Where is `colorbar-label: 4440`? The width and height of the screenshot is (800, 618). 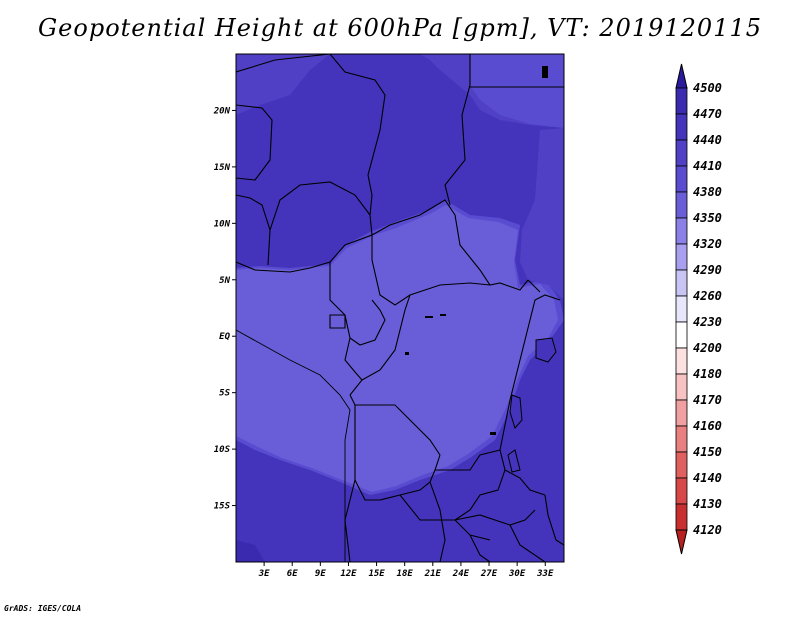 colorbar-label: 4440 is located at coordinates (707, 140).